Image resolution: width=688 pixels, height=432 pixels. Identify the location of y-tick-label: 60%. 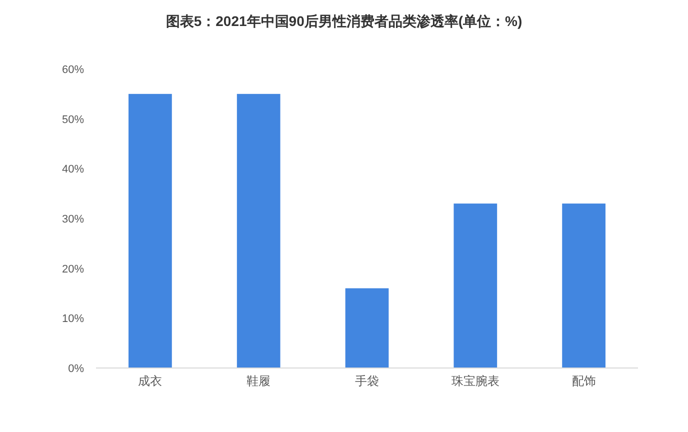
(73, 70).